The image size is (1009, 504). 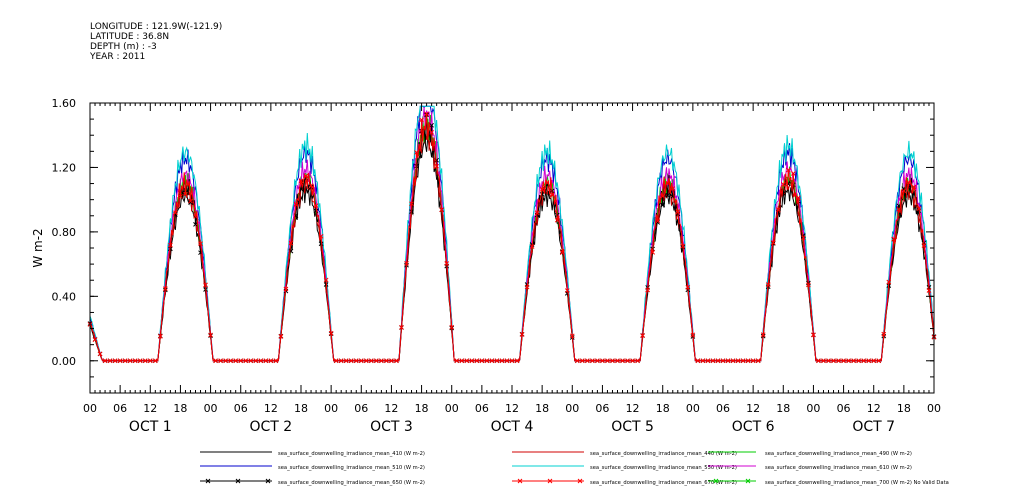 I want to click on latitude-label: LATITUDE : 36.8N, so click(x=130, y=37).